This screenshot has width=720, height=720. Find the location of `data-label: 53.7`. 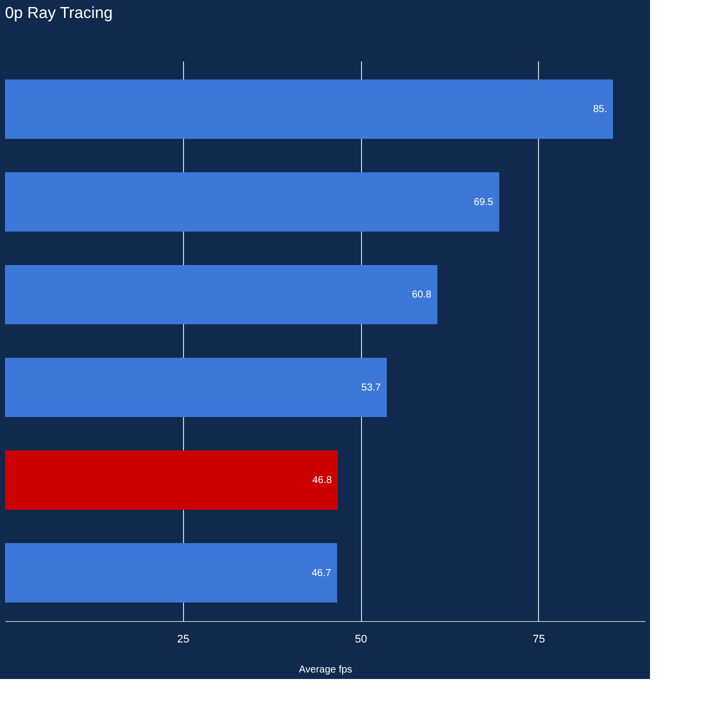

data-label: 53.7 is located at coordinates (371, 388).